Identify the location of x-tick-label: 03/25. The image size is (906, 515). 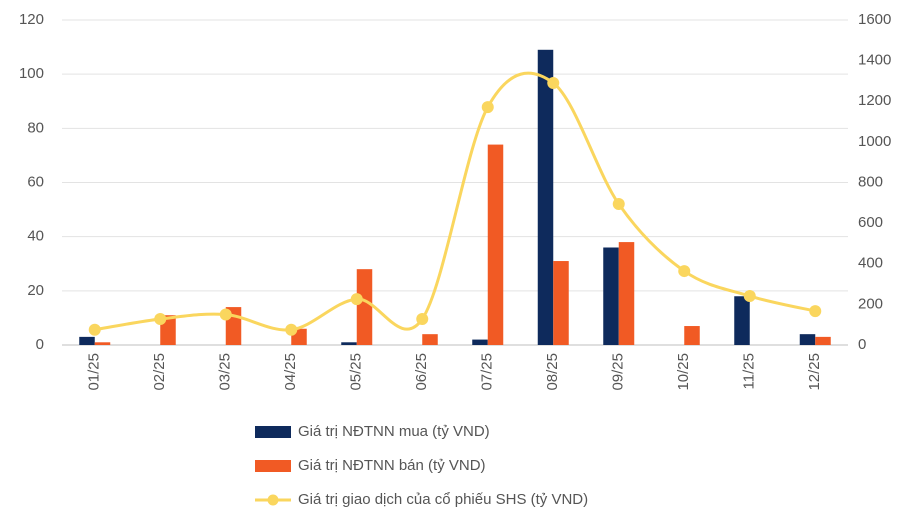
(225, 372).